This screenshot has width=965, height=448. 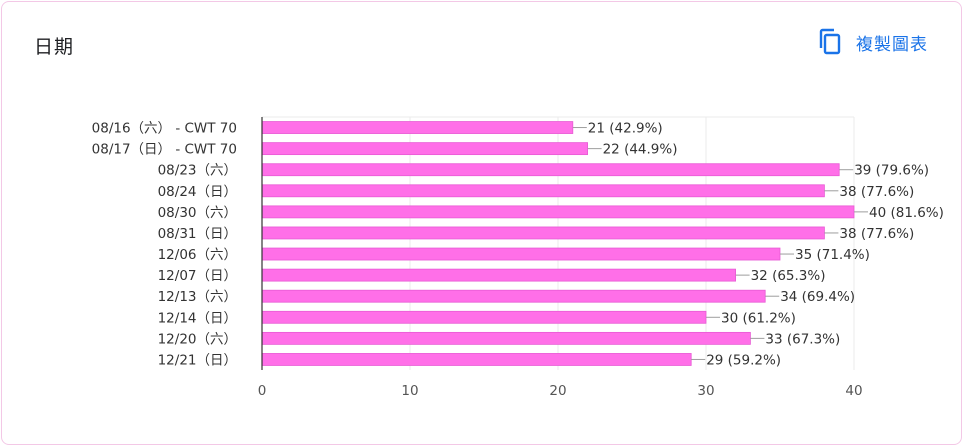 I want to click on category-label: 12/13（六）, so click(x=197, y=297).